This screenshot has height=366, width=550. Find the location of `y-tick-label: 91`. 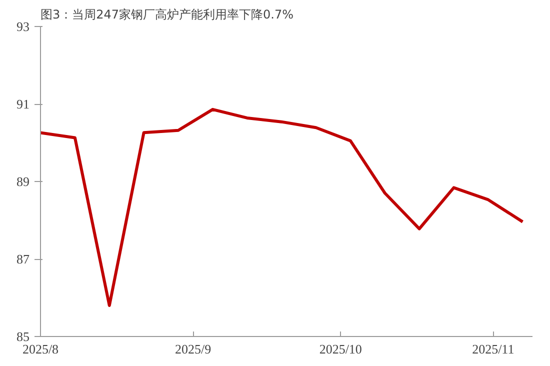

y-tick-label: 91 is located at coordinates (23, 104).